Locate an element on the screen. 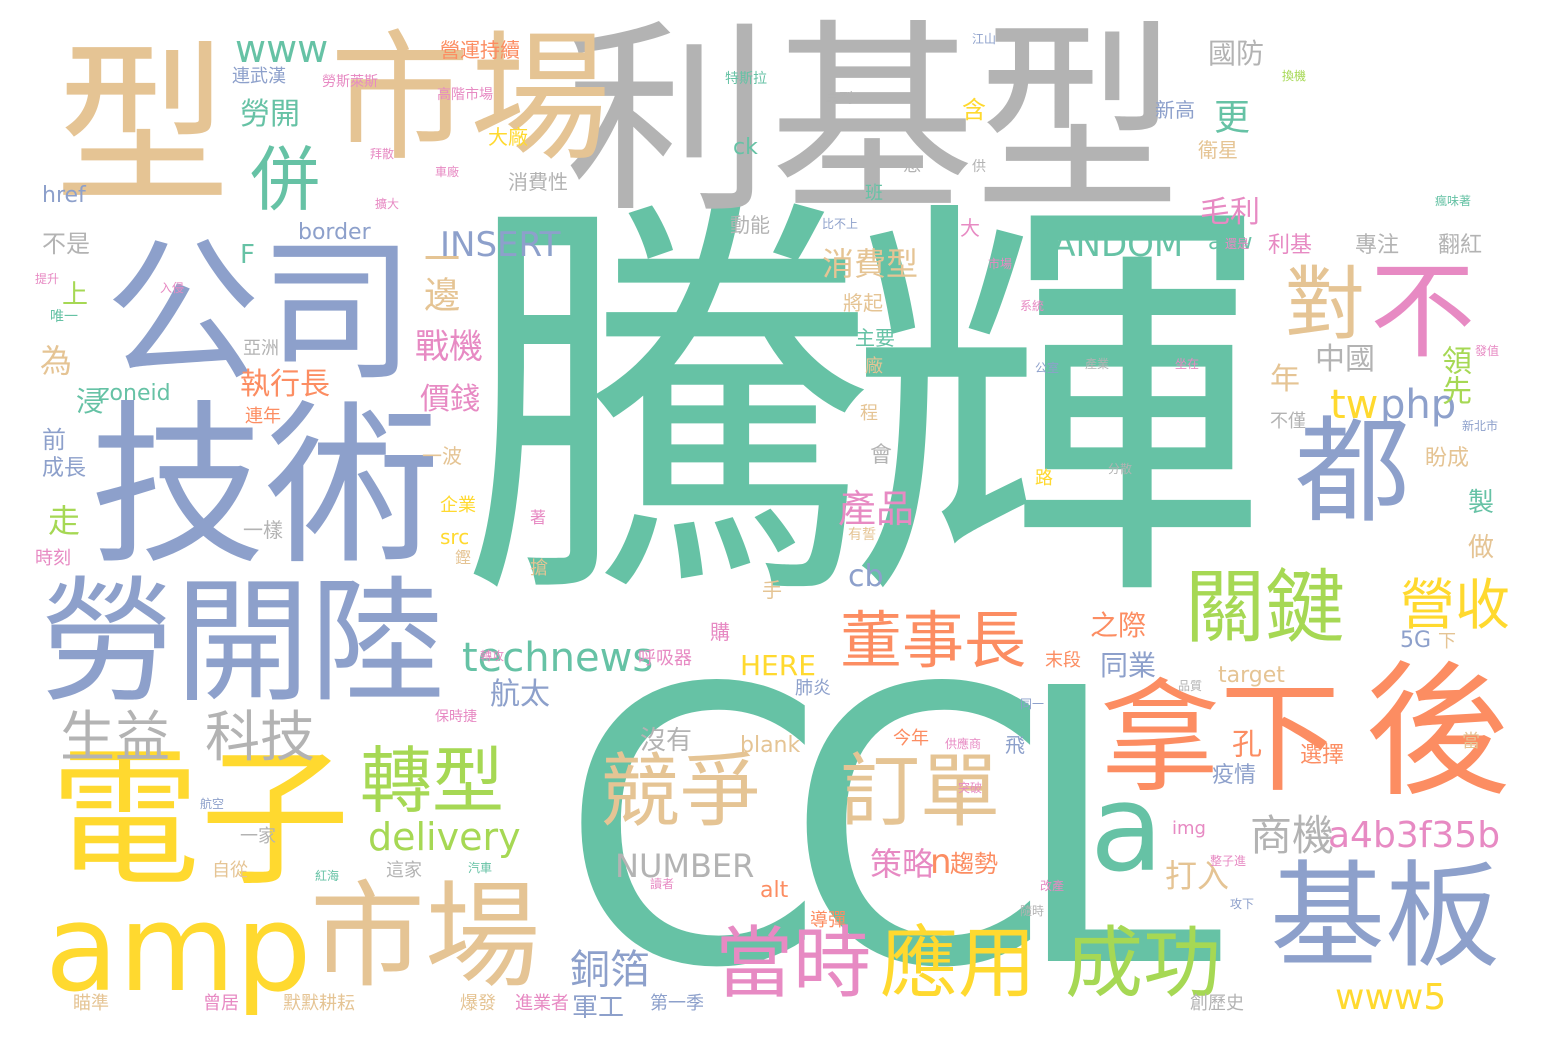 The image size is (1548, 1052). word-momo: 默默耕耘 is located at coordinates (319, 1003).